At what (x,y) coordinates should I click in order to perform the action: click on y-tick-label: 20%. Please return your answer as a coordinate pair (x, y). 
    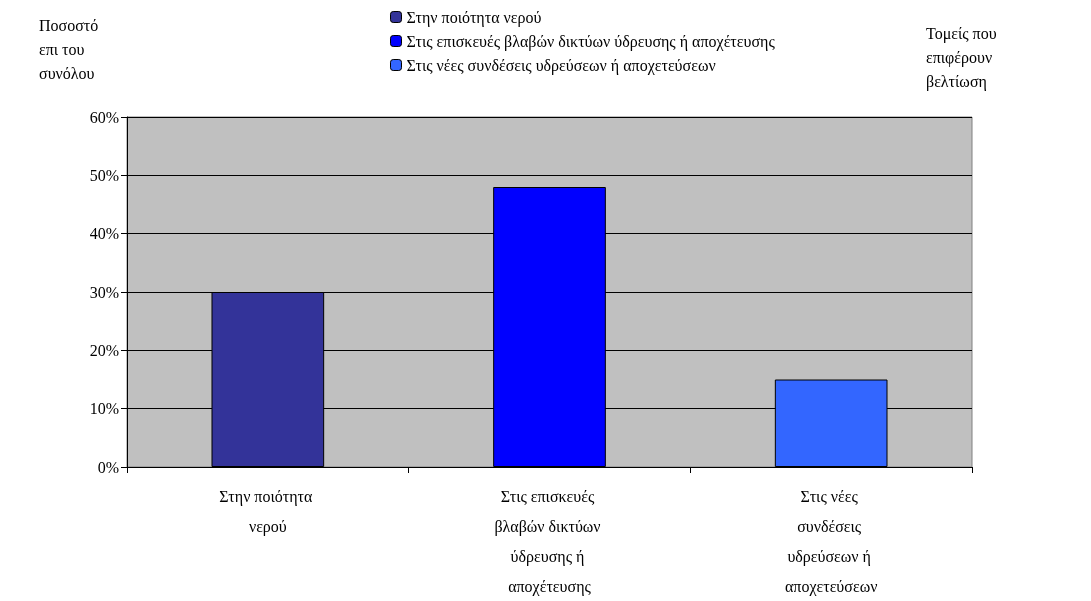
    Looking at the image, I should click on (104, 350).